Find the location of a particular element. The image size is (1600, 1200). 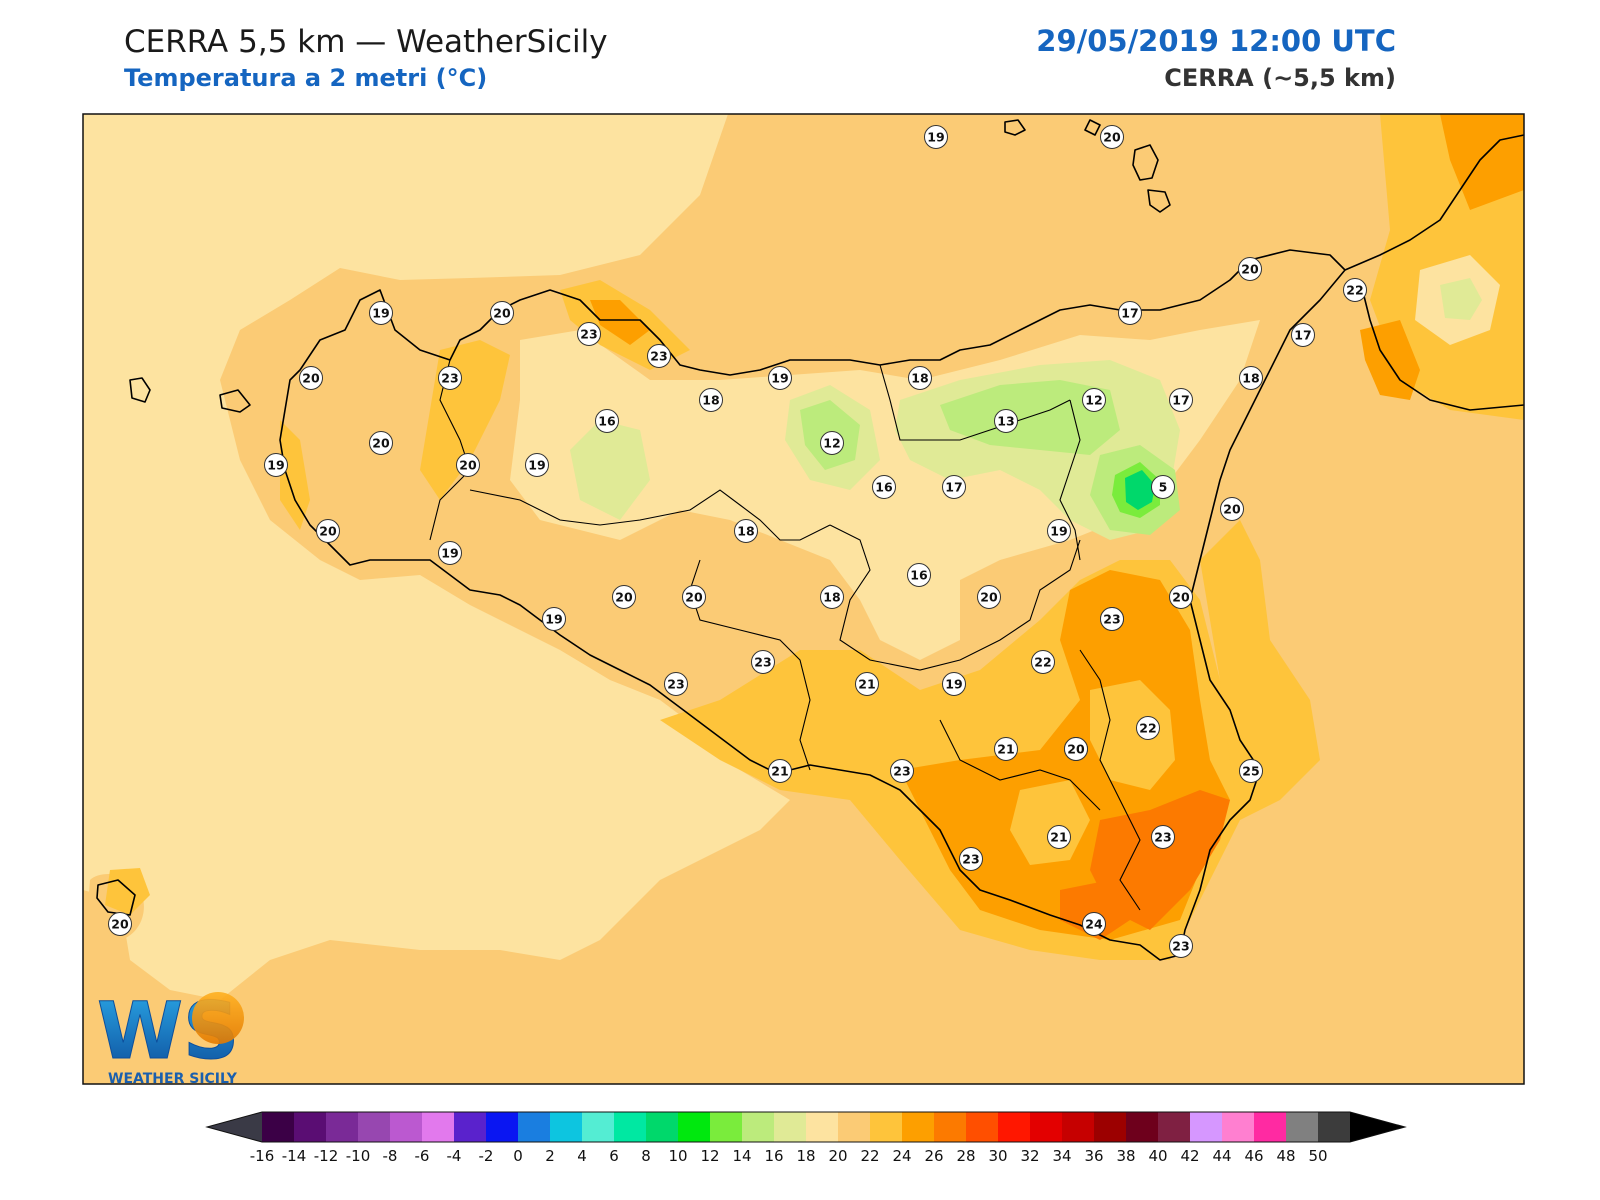

colorbar-tick-label: 32 is located at coordinates (1029, 1156).